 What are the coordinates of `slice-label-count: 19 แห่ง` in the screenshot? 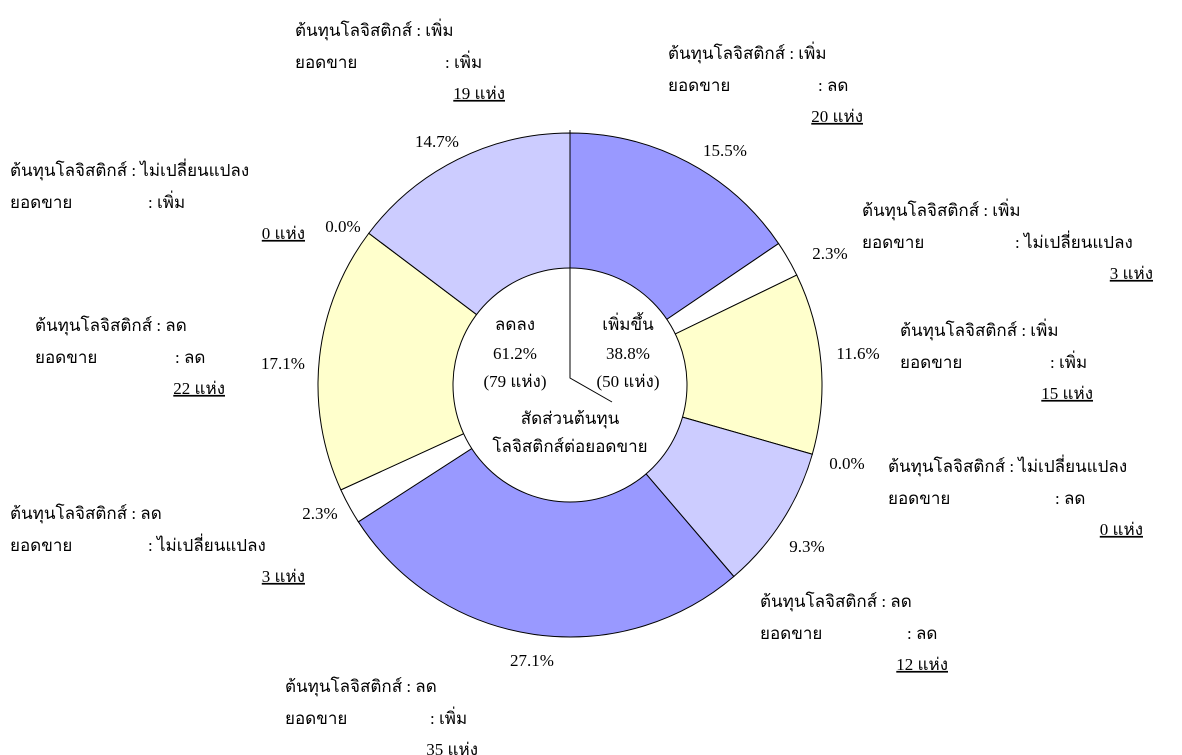 It's located at (479, 93).